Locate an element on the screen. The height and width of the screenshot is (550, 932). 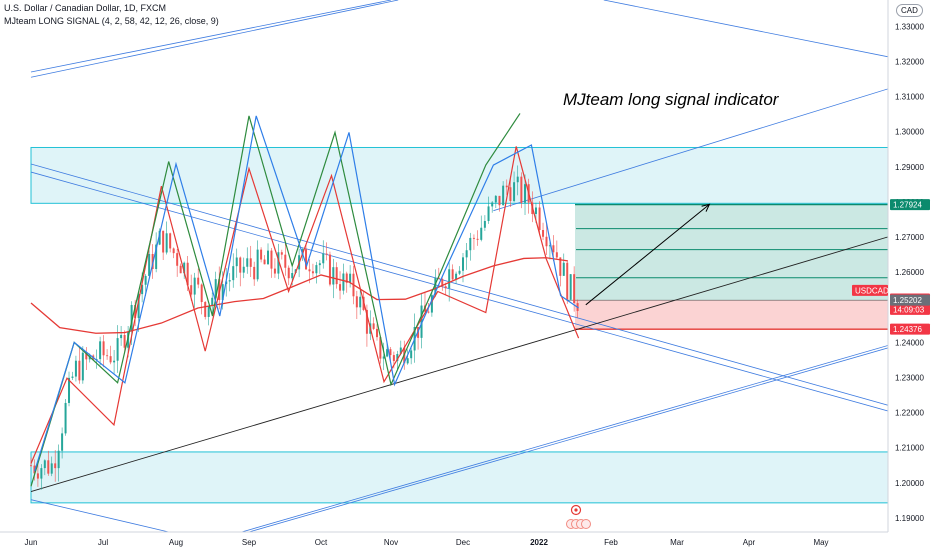
time-tick-label: Apr is located at coordinates (749, 542).